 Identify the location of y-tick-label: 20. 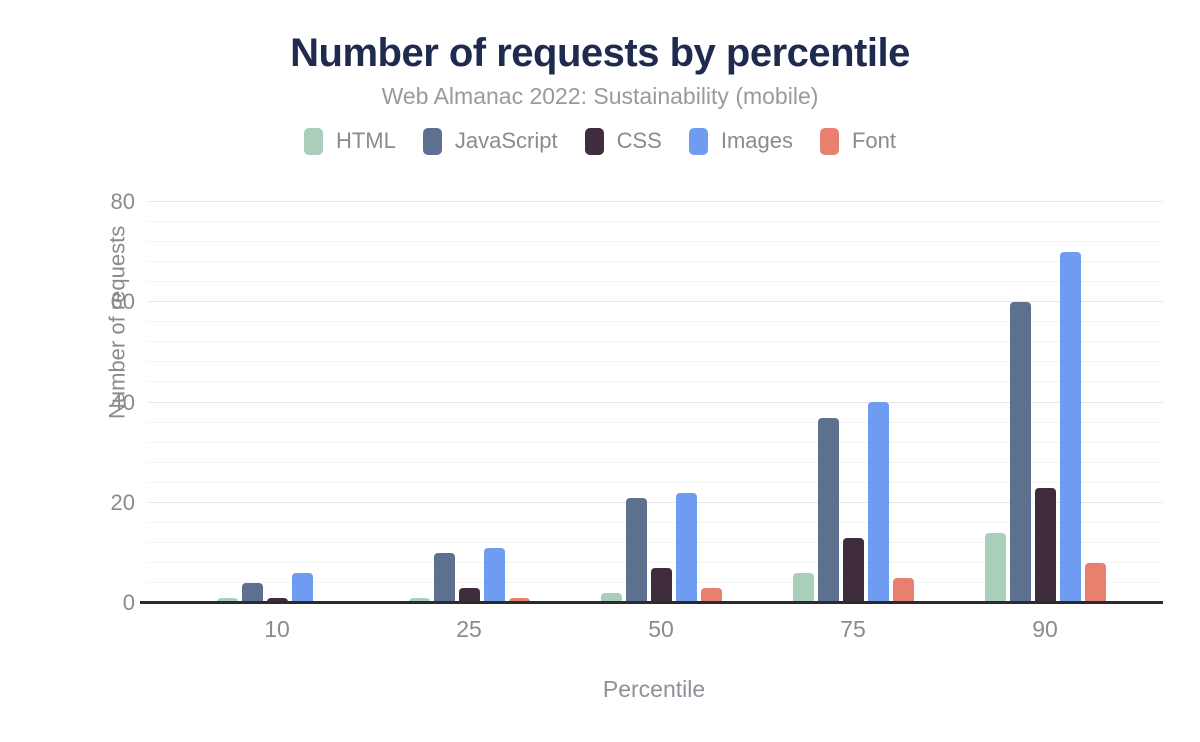
(122, 502).